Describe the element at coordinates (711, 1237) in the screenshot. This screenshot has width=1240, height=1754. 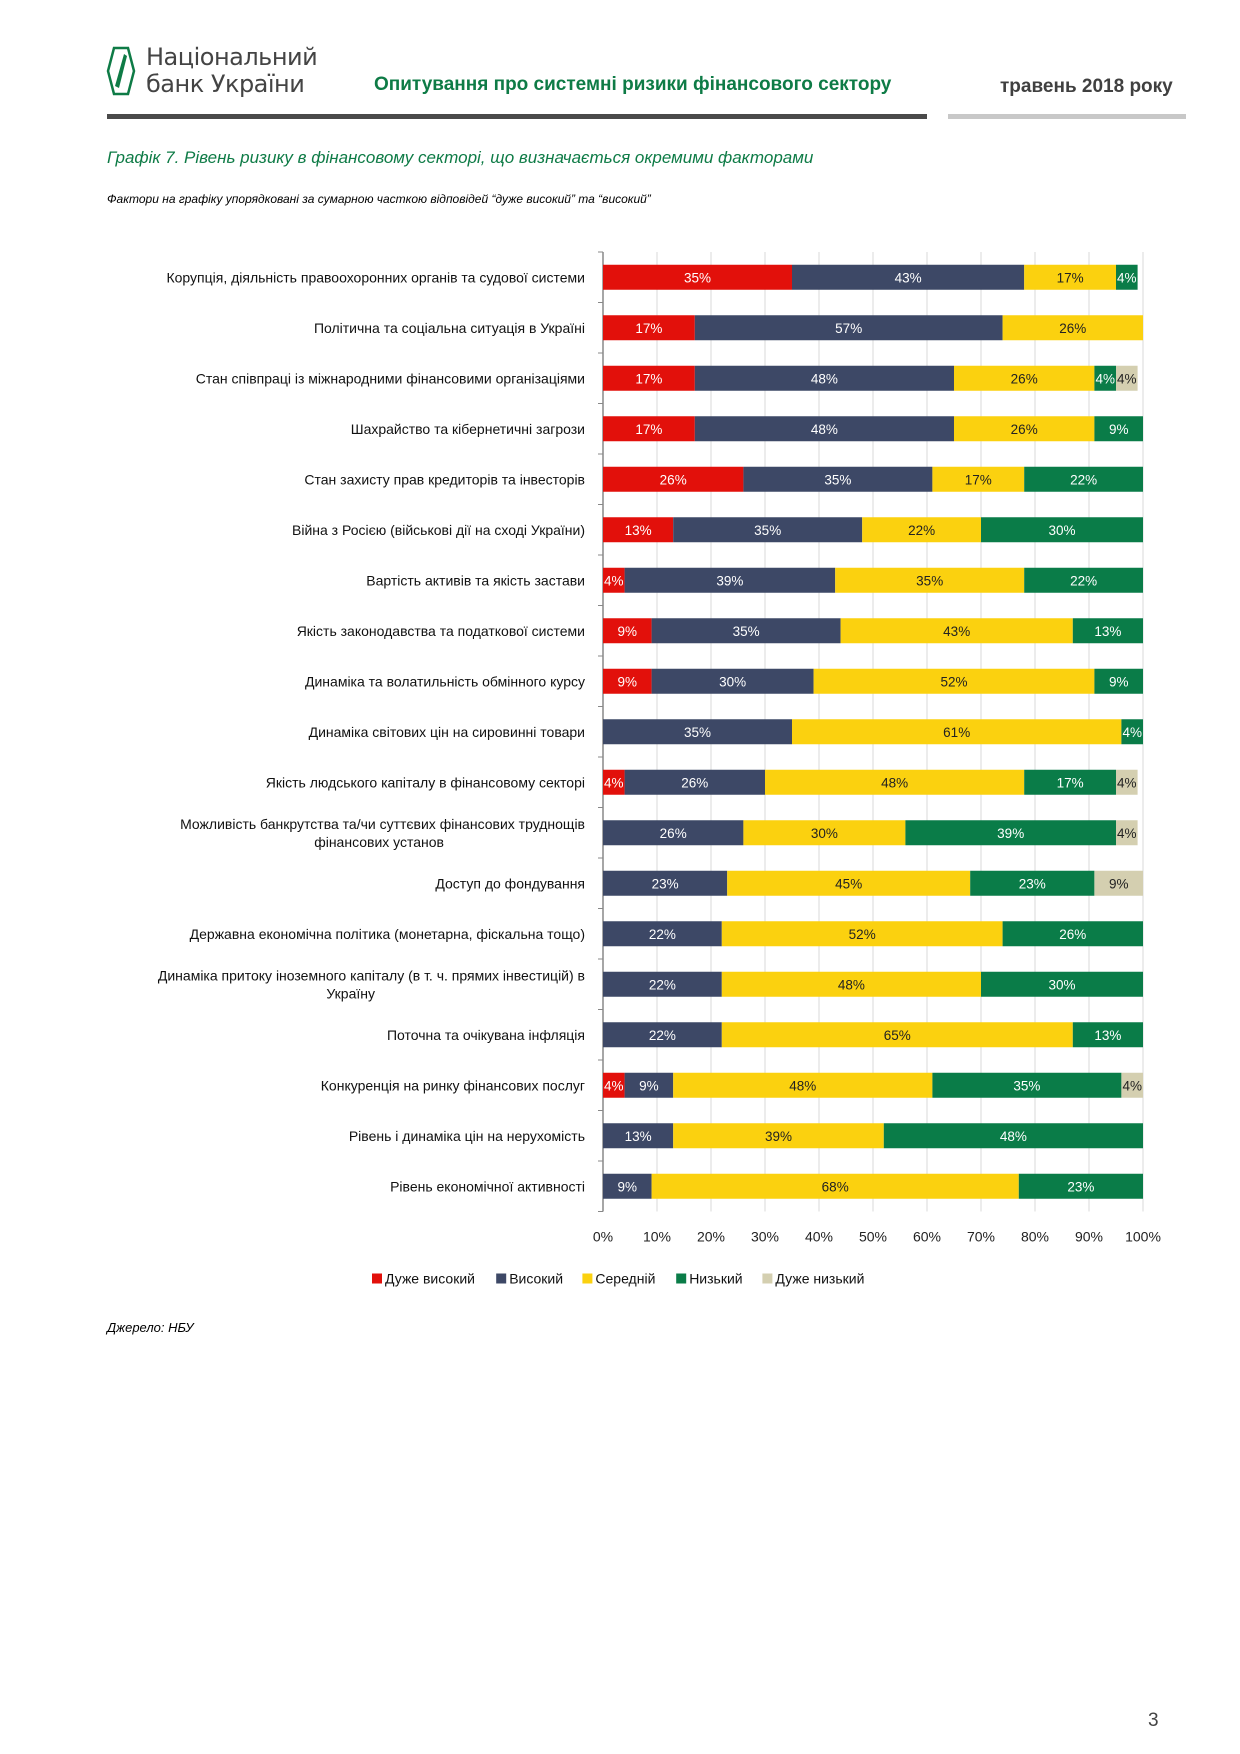
I see `x-tick-label: 20%` at that location.